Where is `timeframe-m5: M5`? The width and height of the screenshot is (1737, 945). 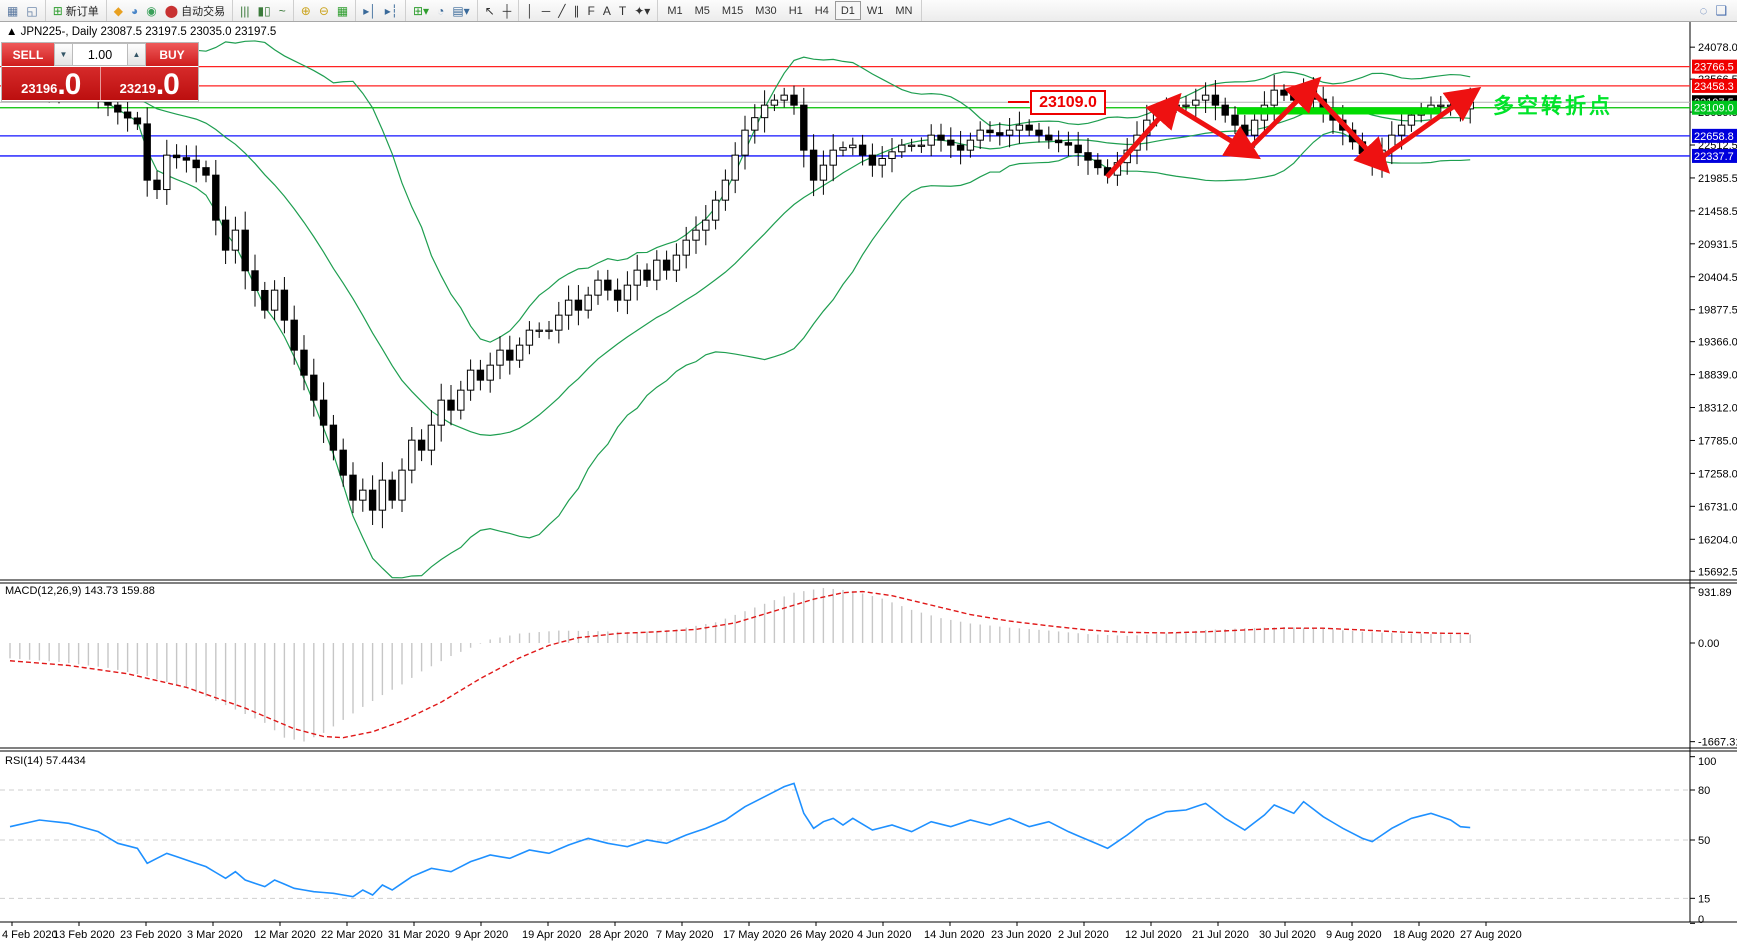 timeframe-m5: M5 is located at coordinates (702, 10).